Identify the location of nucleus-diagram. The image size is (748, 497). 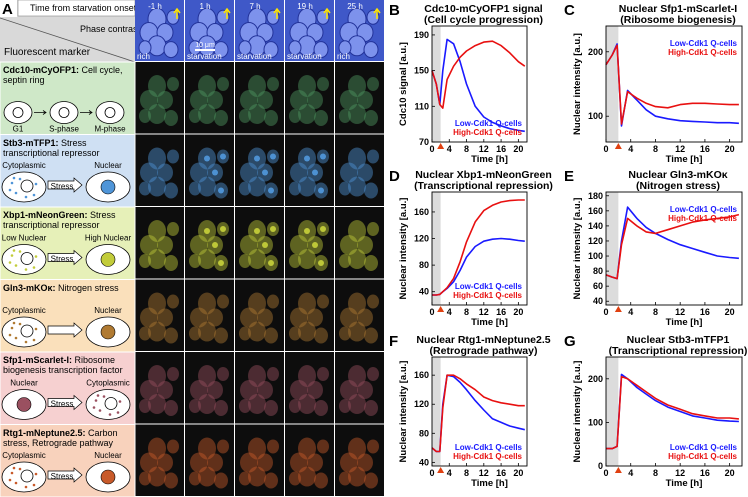
(27, 258).